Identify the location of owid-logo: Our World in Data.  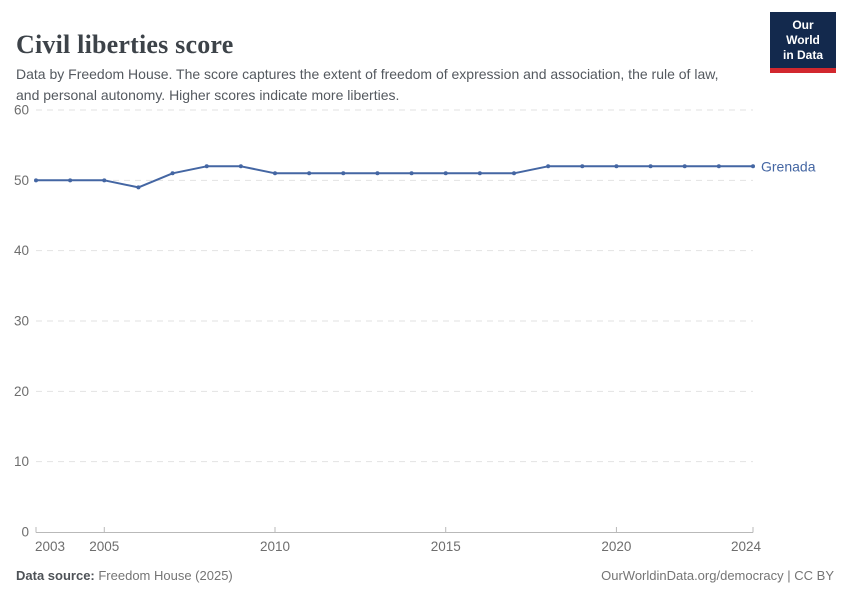
(803, 42).